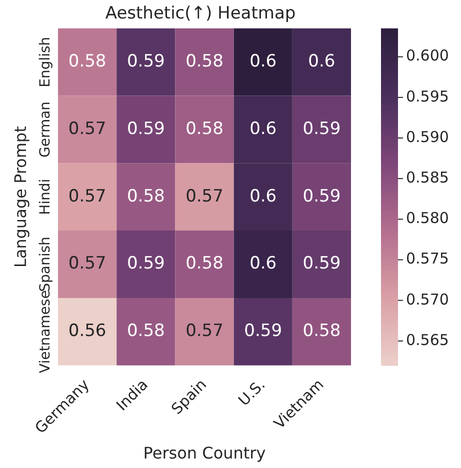 The height and width of the screenshot is (468, 461). I want to click on color-bar-label: 0.570, so click(427, 299).